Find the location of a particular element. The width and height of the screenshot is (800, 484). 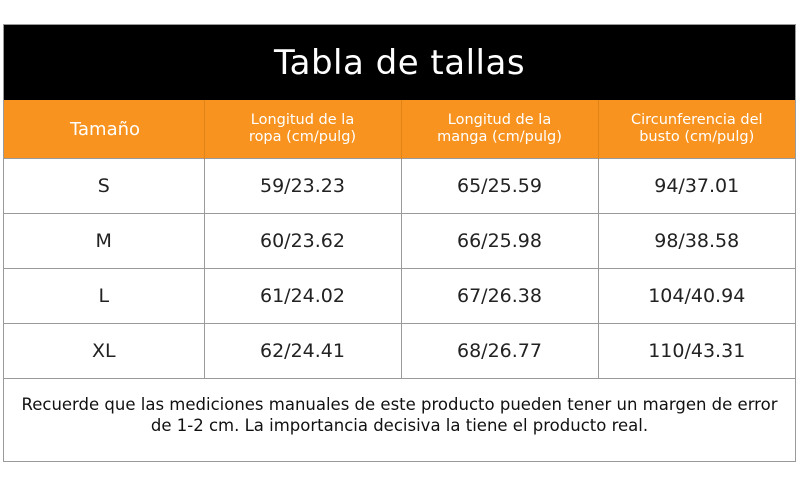

table-row: XL 62/24.41 68/26.77 110/43.31 is located at coordinates (399, 351).